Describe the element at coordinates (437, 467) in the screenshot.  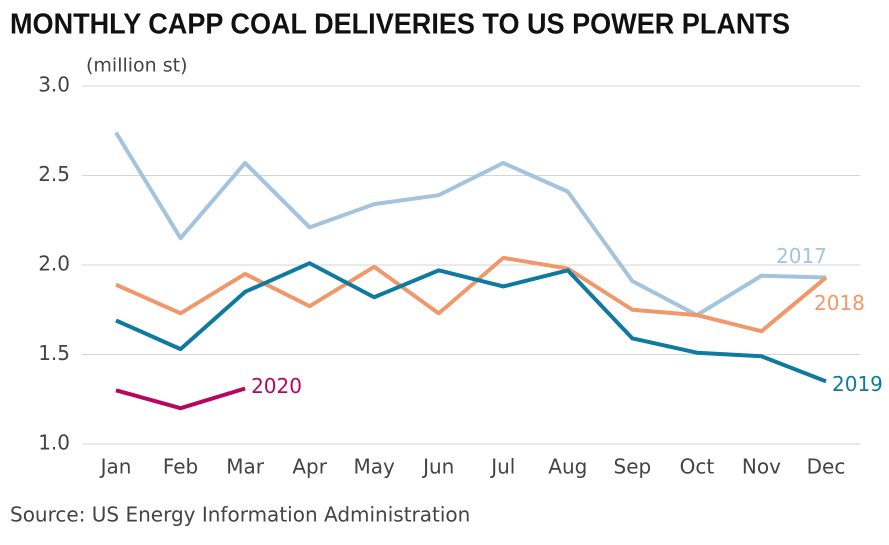
I see `x-tick-label: Jun` at that location.